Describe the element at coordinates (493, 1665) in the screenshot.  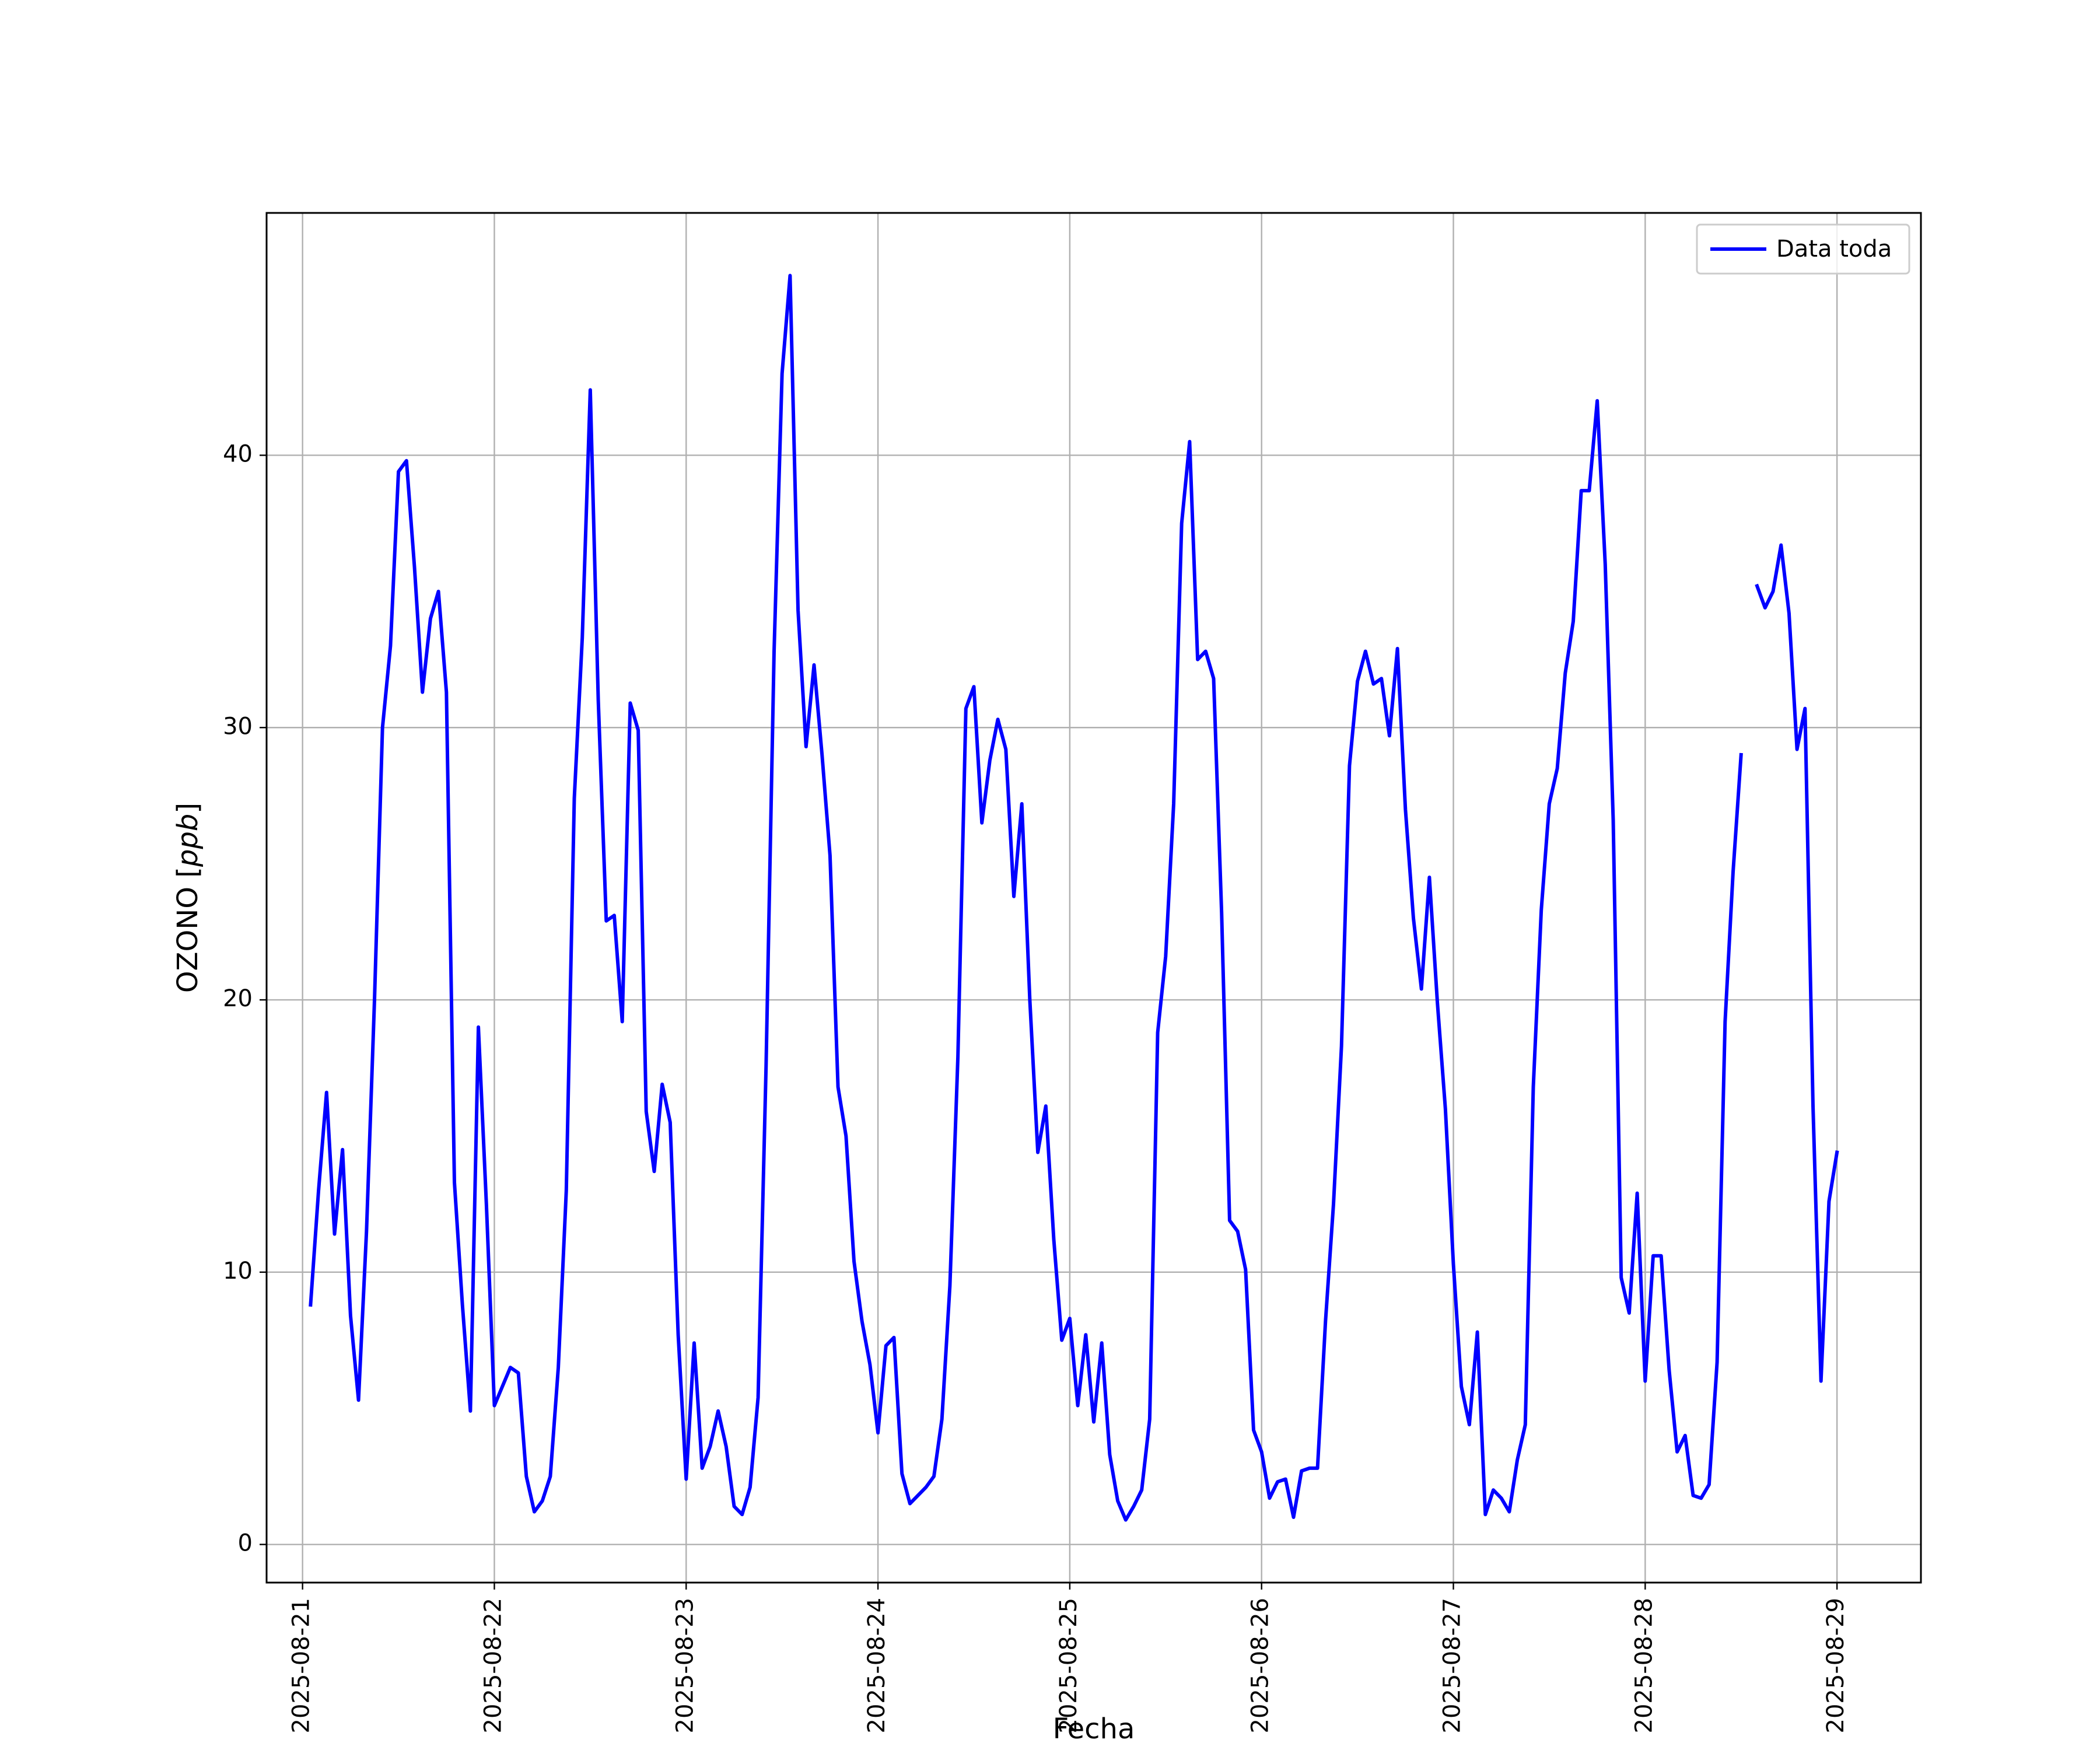
I see `x-tick-label: 2025-08-22` at that location.